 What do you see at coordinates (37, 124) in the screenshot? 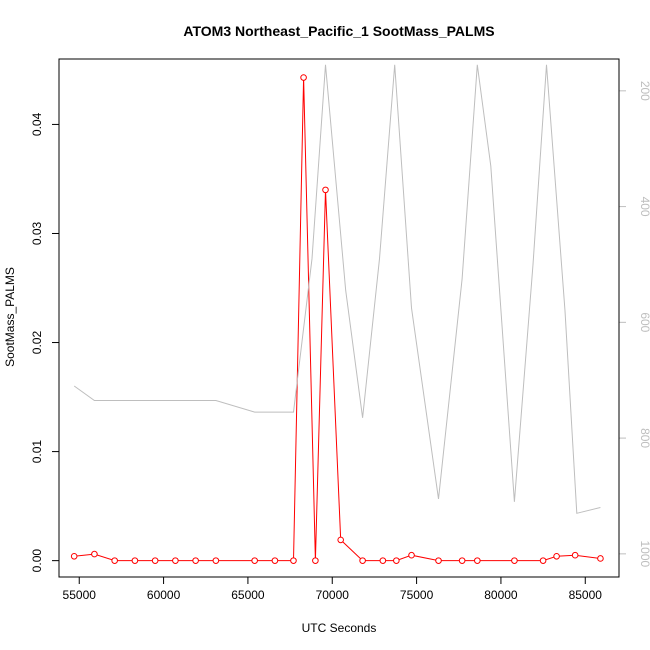
I see `y-tick-label: 0.04` at bounding box center [37, 124].